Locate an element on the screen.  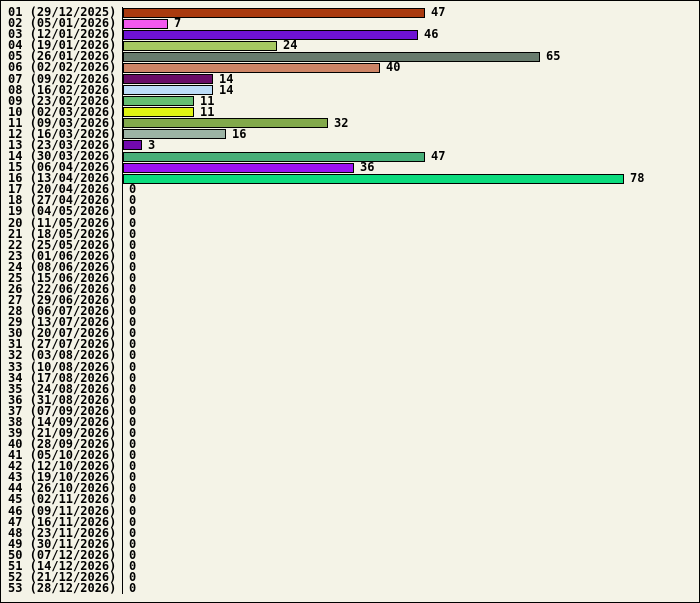
chart-row: 22 (25/05/2026) 0 is located at coordinates (350, 244).